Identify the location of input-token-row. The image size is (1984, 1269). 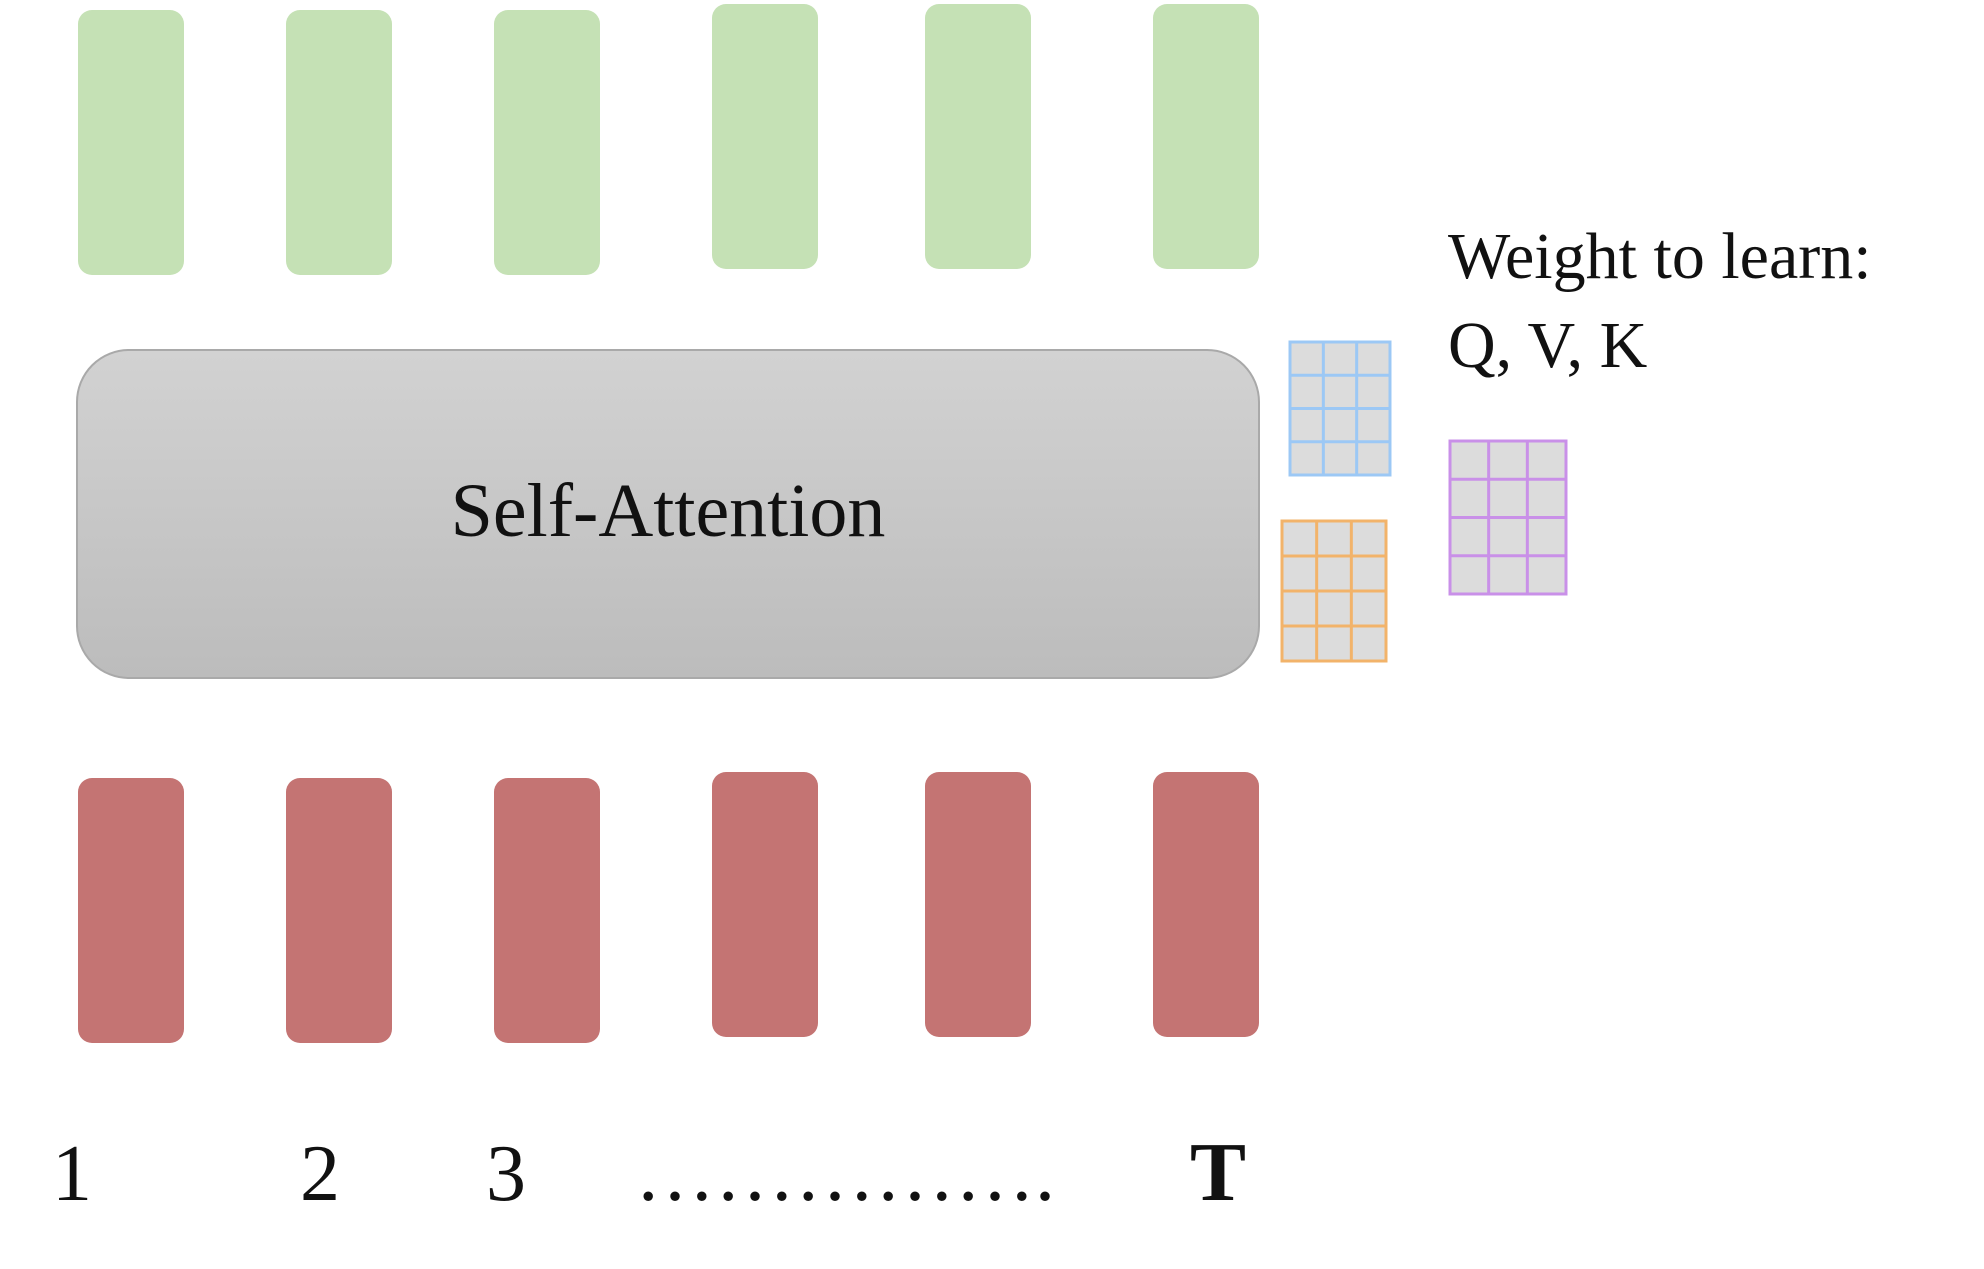
(668, 907).